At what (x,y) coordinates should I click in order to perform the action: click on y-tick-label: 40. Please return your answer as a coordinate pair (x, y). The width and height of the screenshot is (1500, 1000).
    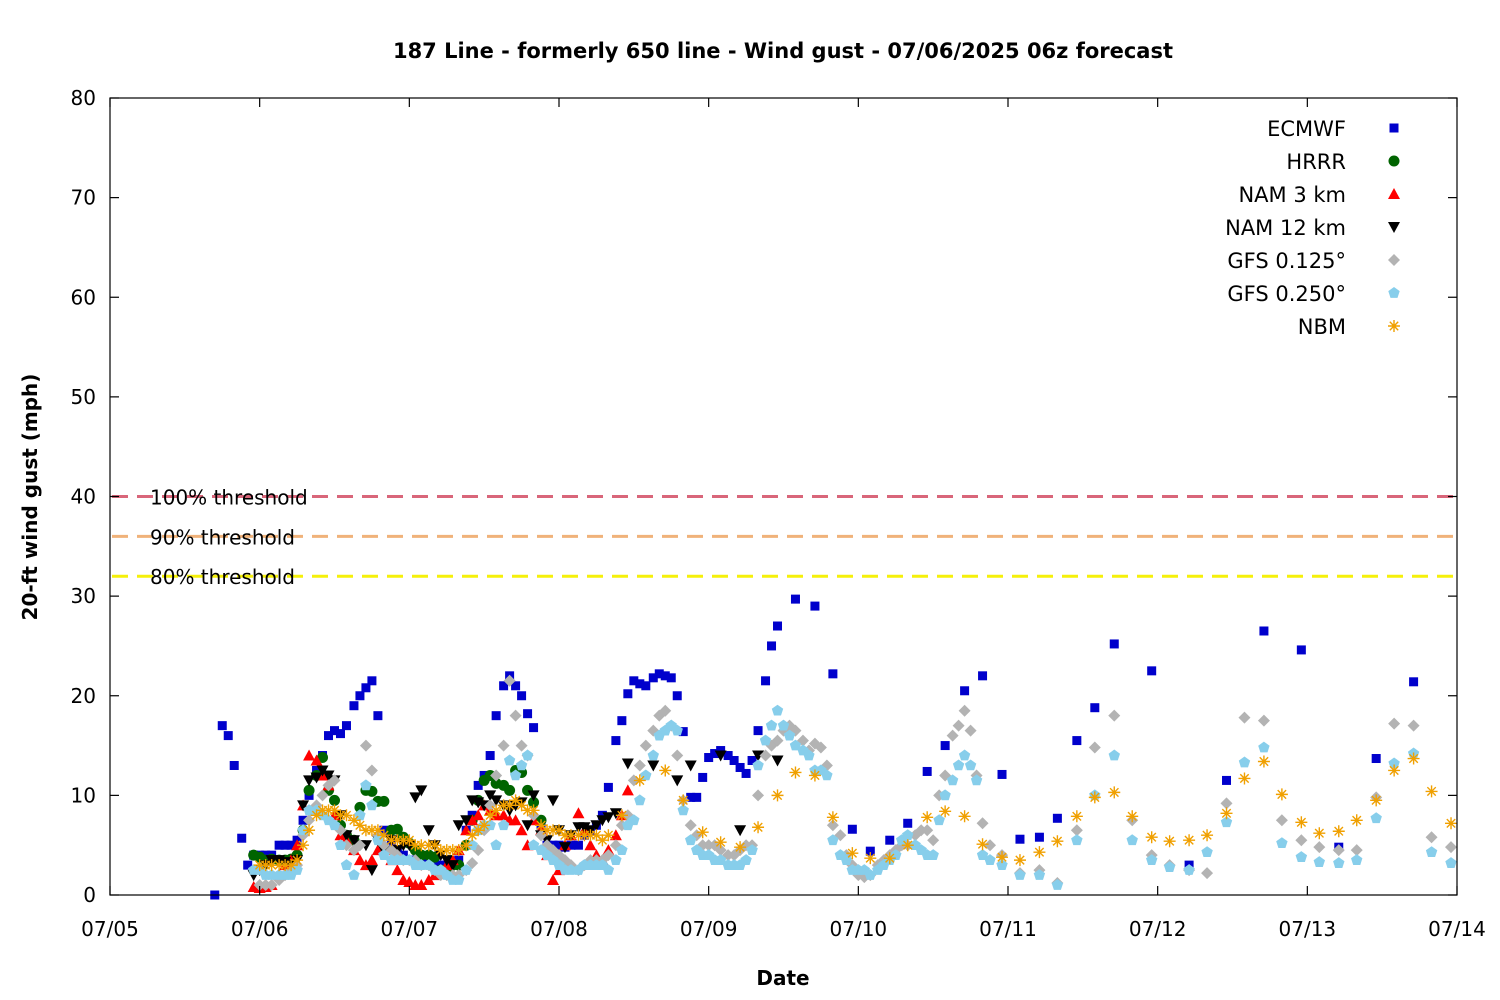
    Looking at the image, I should click on (83, 497).